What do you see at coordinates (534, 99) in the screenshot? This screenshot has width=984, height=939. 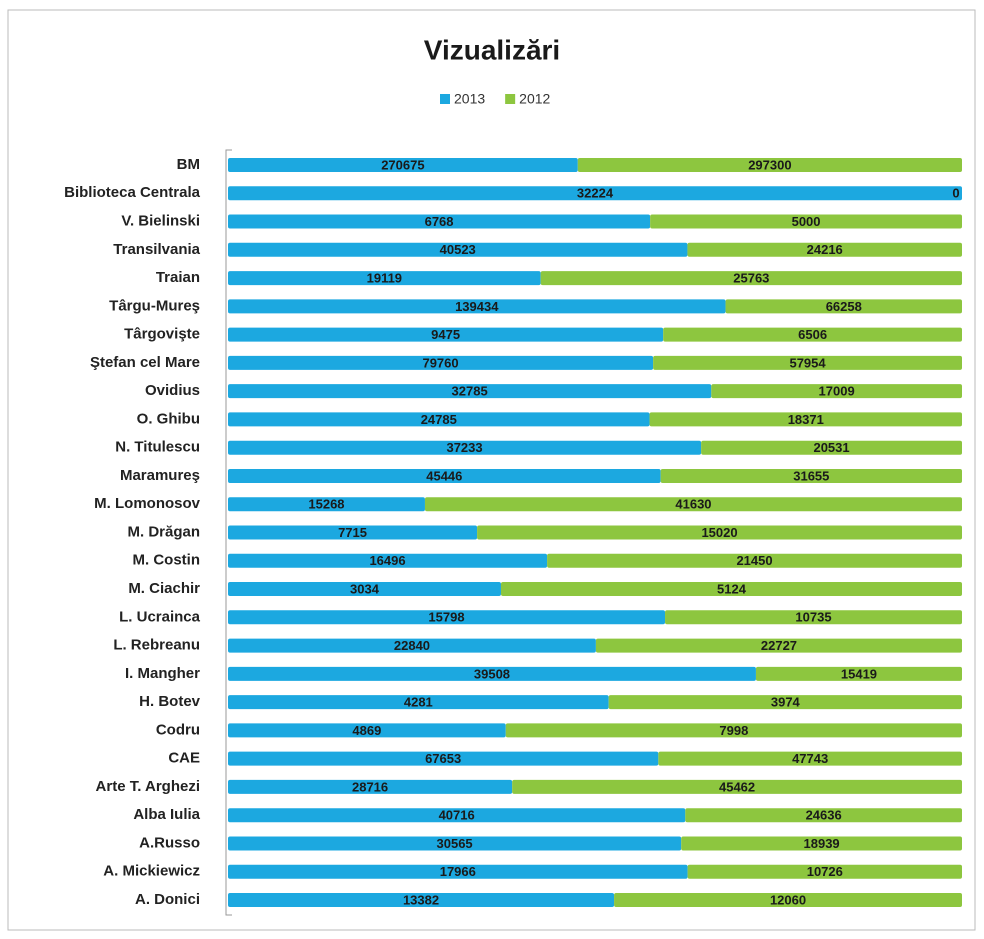 I see `legend-label: 2012` at bounding box center [534, 99].